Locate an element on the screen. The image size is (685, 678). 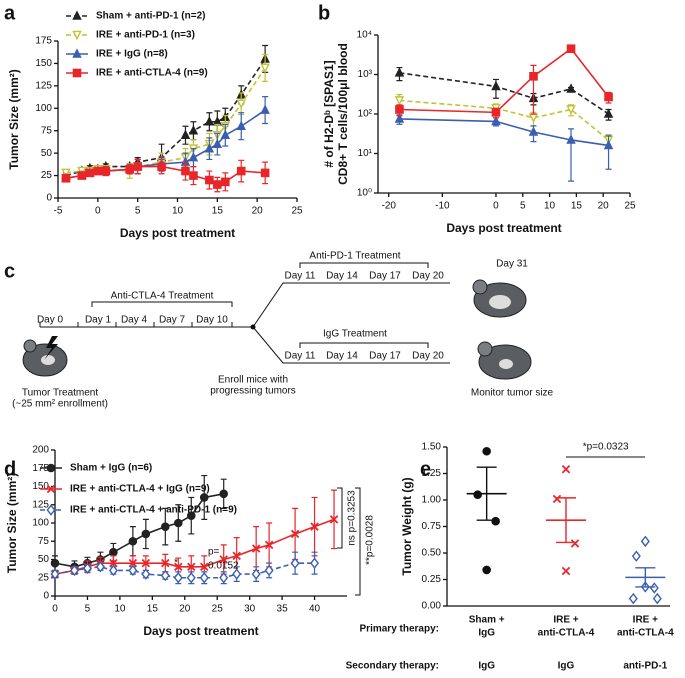
x-tick-label: IgG is located at coordinates (486, 633).